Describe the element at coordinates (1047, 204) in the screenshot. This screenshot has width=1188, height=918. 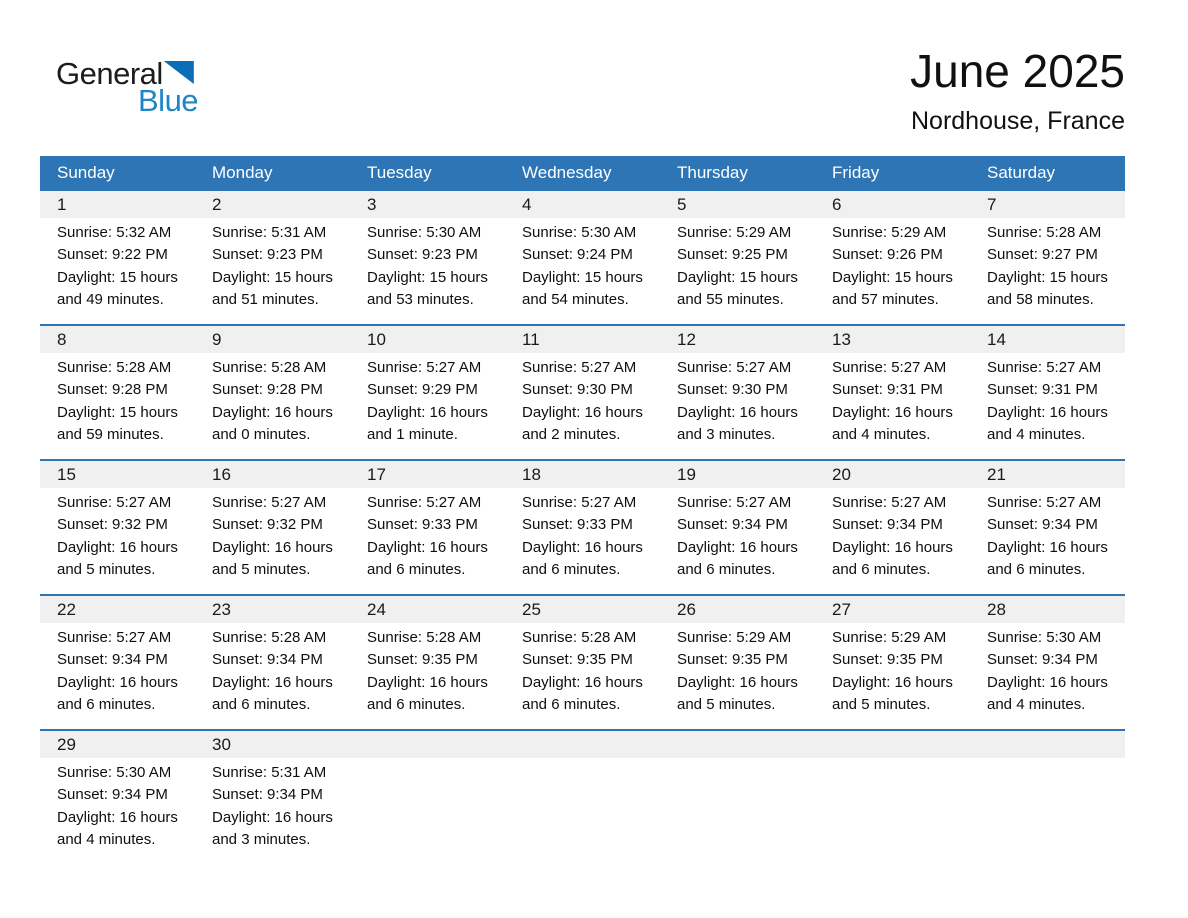
I see `day-number: 7` at that location.